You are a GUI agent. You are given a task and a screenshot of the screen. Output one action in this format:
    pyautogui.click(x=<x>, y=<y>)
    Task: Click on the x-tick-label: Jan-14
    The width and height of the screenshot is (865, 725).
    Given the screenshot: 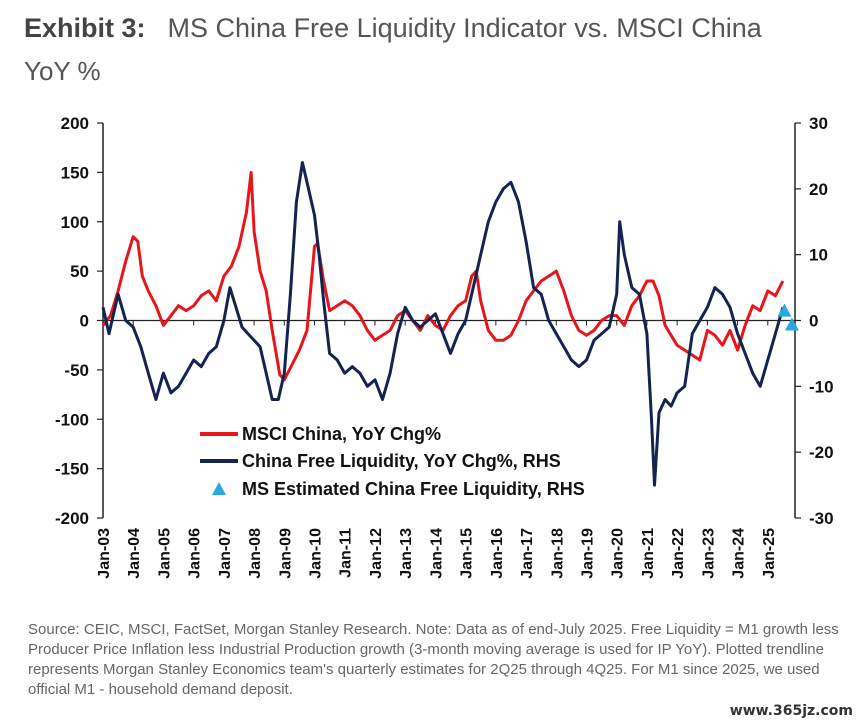 What is the action you would take?
    pyautogui.click(x=436, y=553)
    